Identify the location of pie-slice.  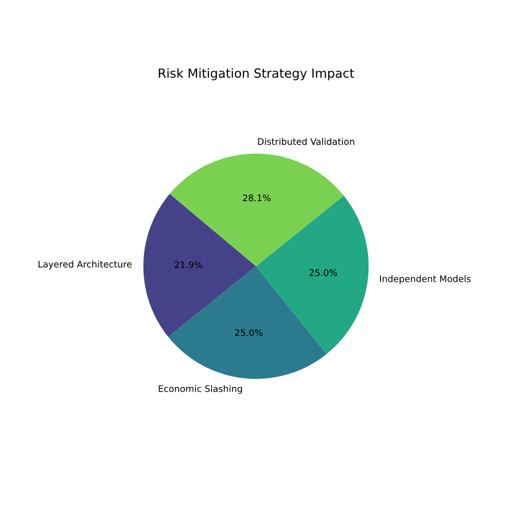
(257, 210).